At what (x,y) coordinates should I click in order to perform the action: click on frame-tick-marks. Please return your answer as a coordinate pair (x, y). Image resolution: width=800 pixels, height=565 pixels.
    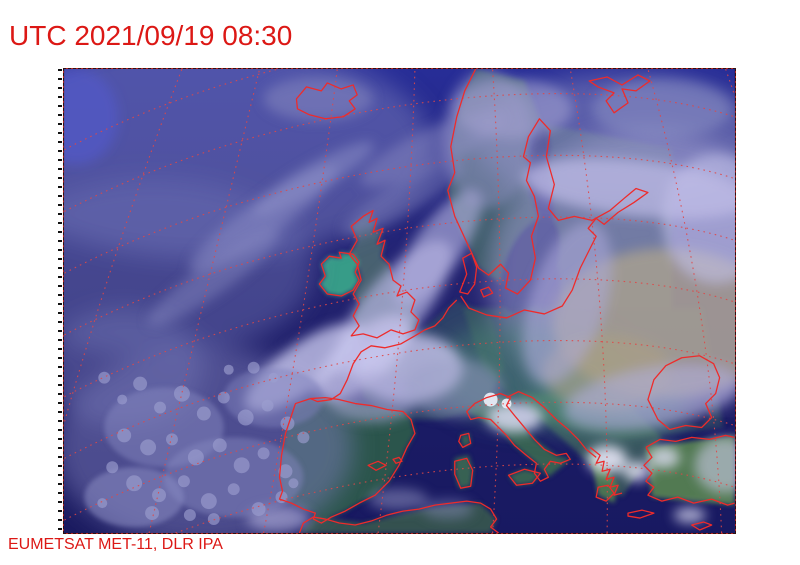
    Looking at the image, I should click on (60, 301).